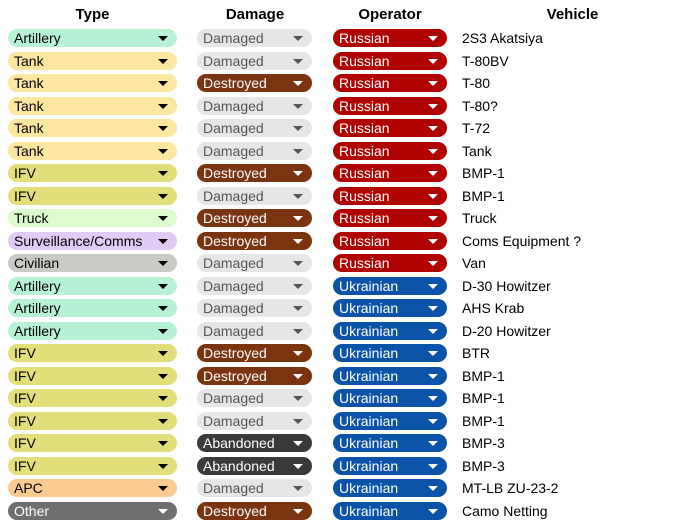 The image size is (690, 522). I want to click on vehicle-cell: Truck, so click(479, 218).